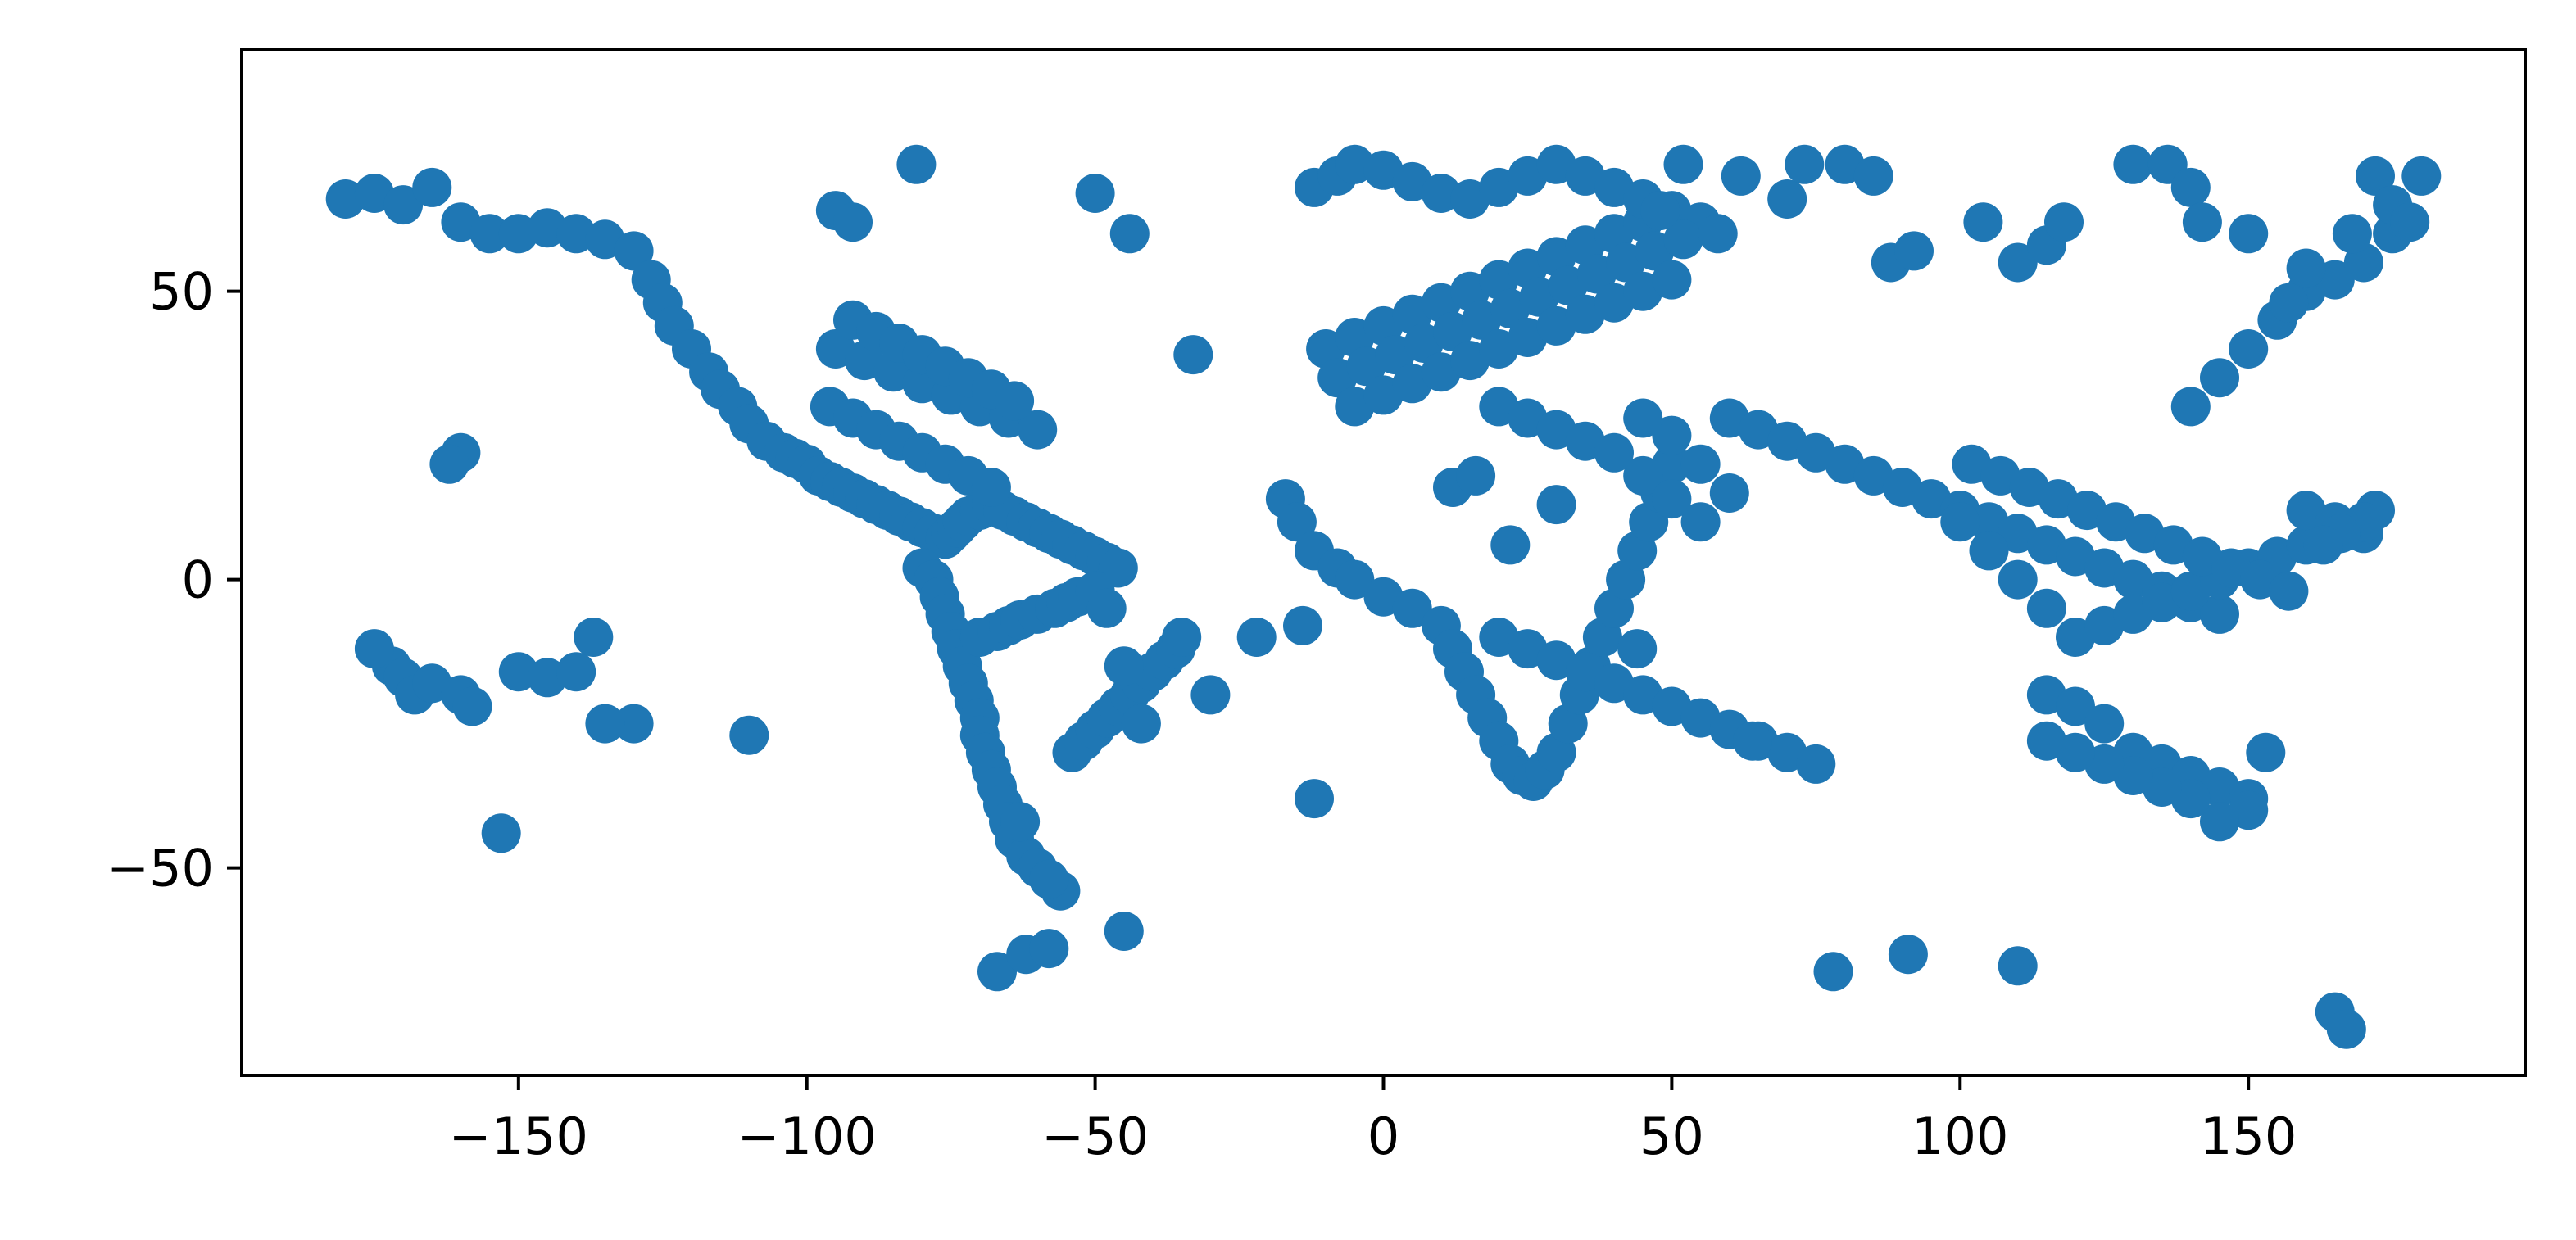 The height and width of the screenshot is (1240, 2576). What do you see at coordinates (160, 868) in the screenshot?
I see `y-tick-label: −50` at bounding box center [160, 868].